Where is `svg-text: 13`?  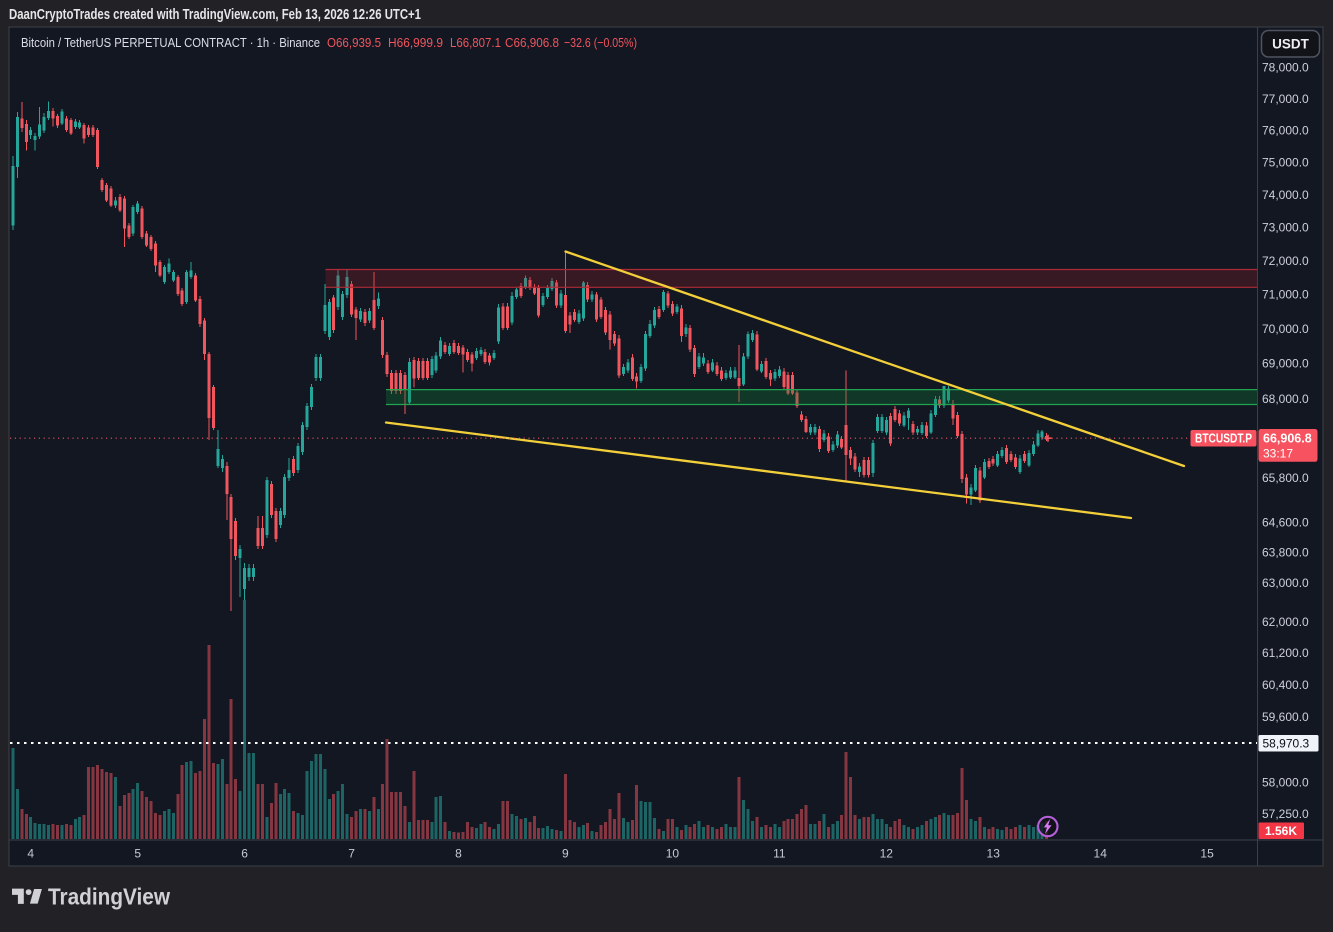 svg-text: 13 is located at coordinates (994, 854).